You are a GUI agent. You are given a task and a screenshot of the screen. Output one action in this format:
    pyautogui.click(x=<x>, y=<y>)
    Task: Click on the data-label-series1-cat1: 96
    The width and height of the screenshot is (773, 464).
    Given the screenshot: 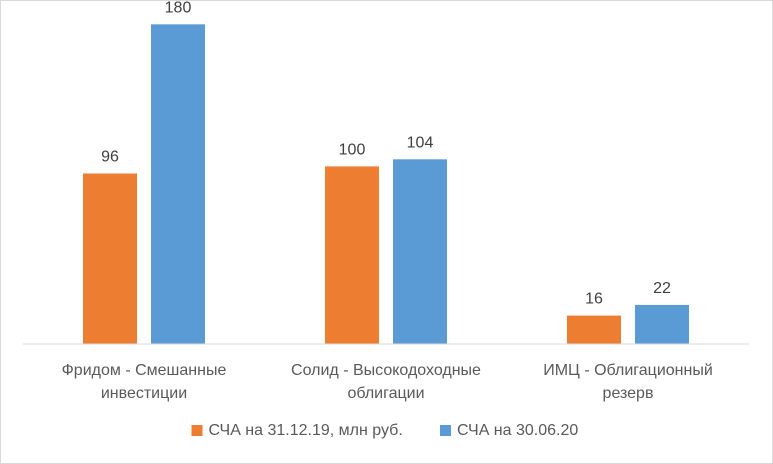 What is the action you would take?
    pyautogui.click(x=110, y=157)
    